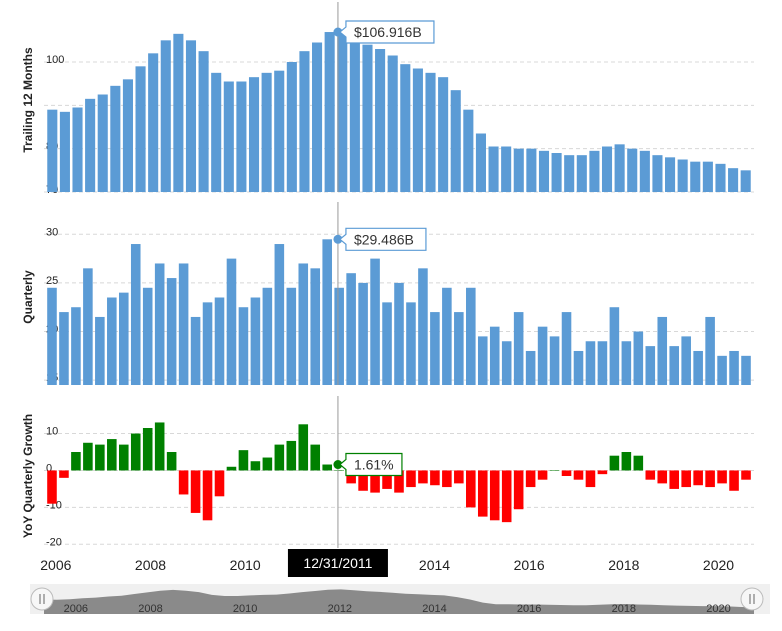 Image resolution: width=782 pixels, height=631 pixels. Describe the element at coordinates (52, 432) in the screenshot. I see `y-tick-label: 10` at that location.